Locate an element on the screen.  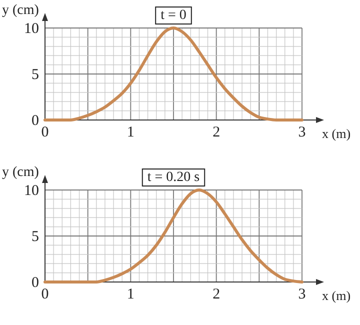
chart-title: t = 0 is located at coordinates (173, 15).